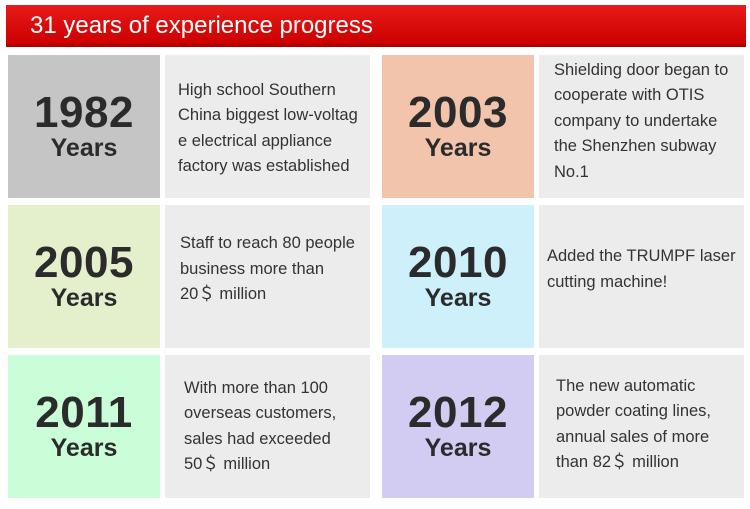 This screenshot has width=750, height=509. I want to click on description-line: company to undertake, so click(636, 120).